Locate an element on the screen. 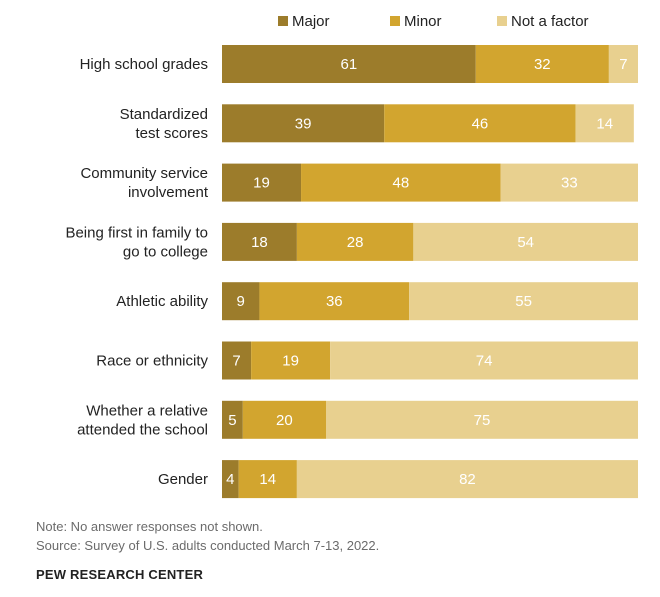 Image resolution: width=660 pixels, height=597 pixels. note-text: Note: No answer responses not shown. is located at coordinates (149, 526).